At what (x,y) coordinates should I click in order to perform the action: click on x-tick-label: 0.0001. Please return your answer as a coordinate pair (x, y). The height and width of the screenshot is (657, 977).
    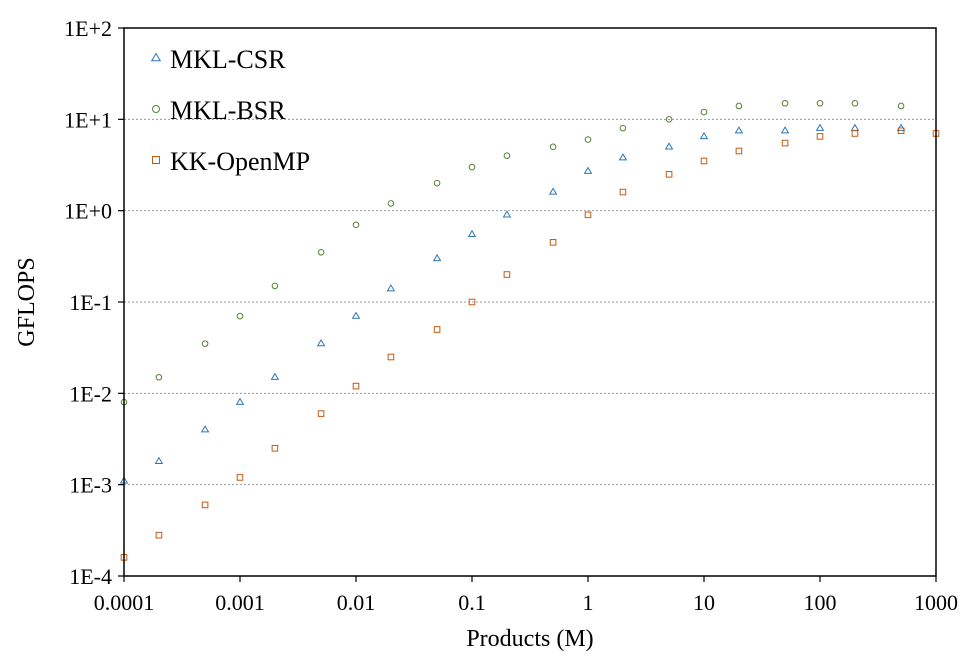
    Looking at the image, I should click on (124, 602).